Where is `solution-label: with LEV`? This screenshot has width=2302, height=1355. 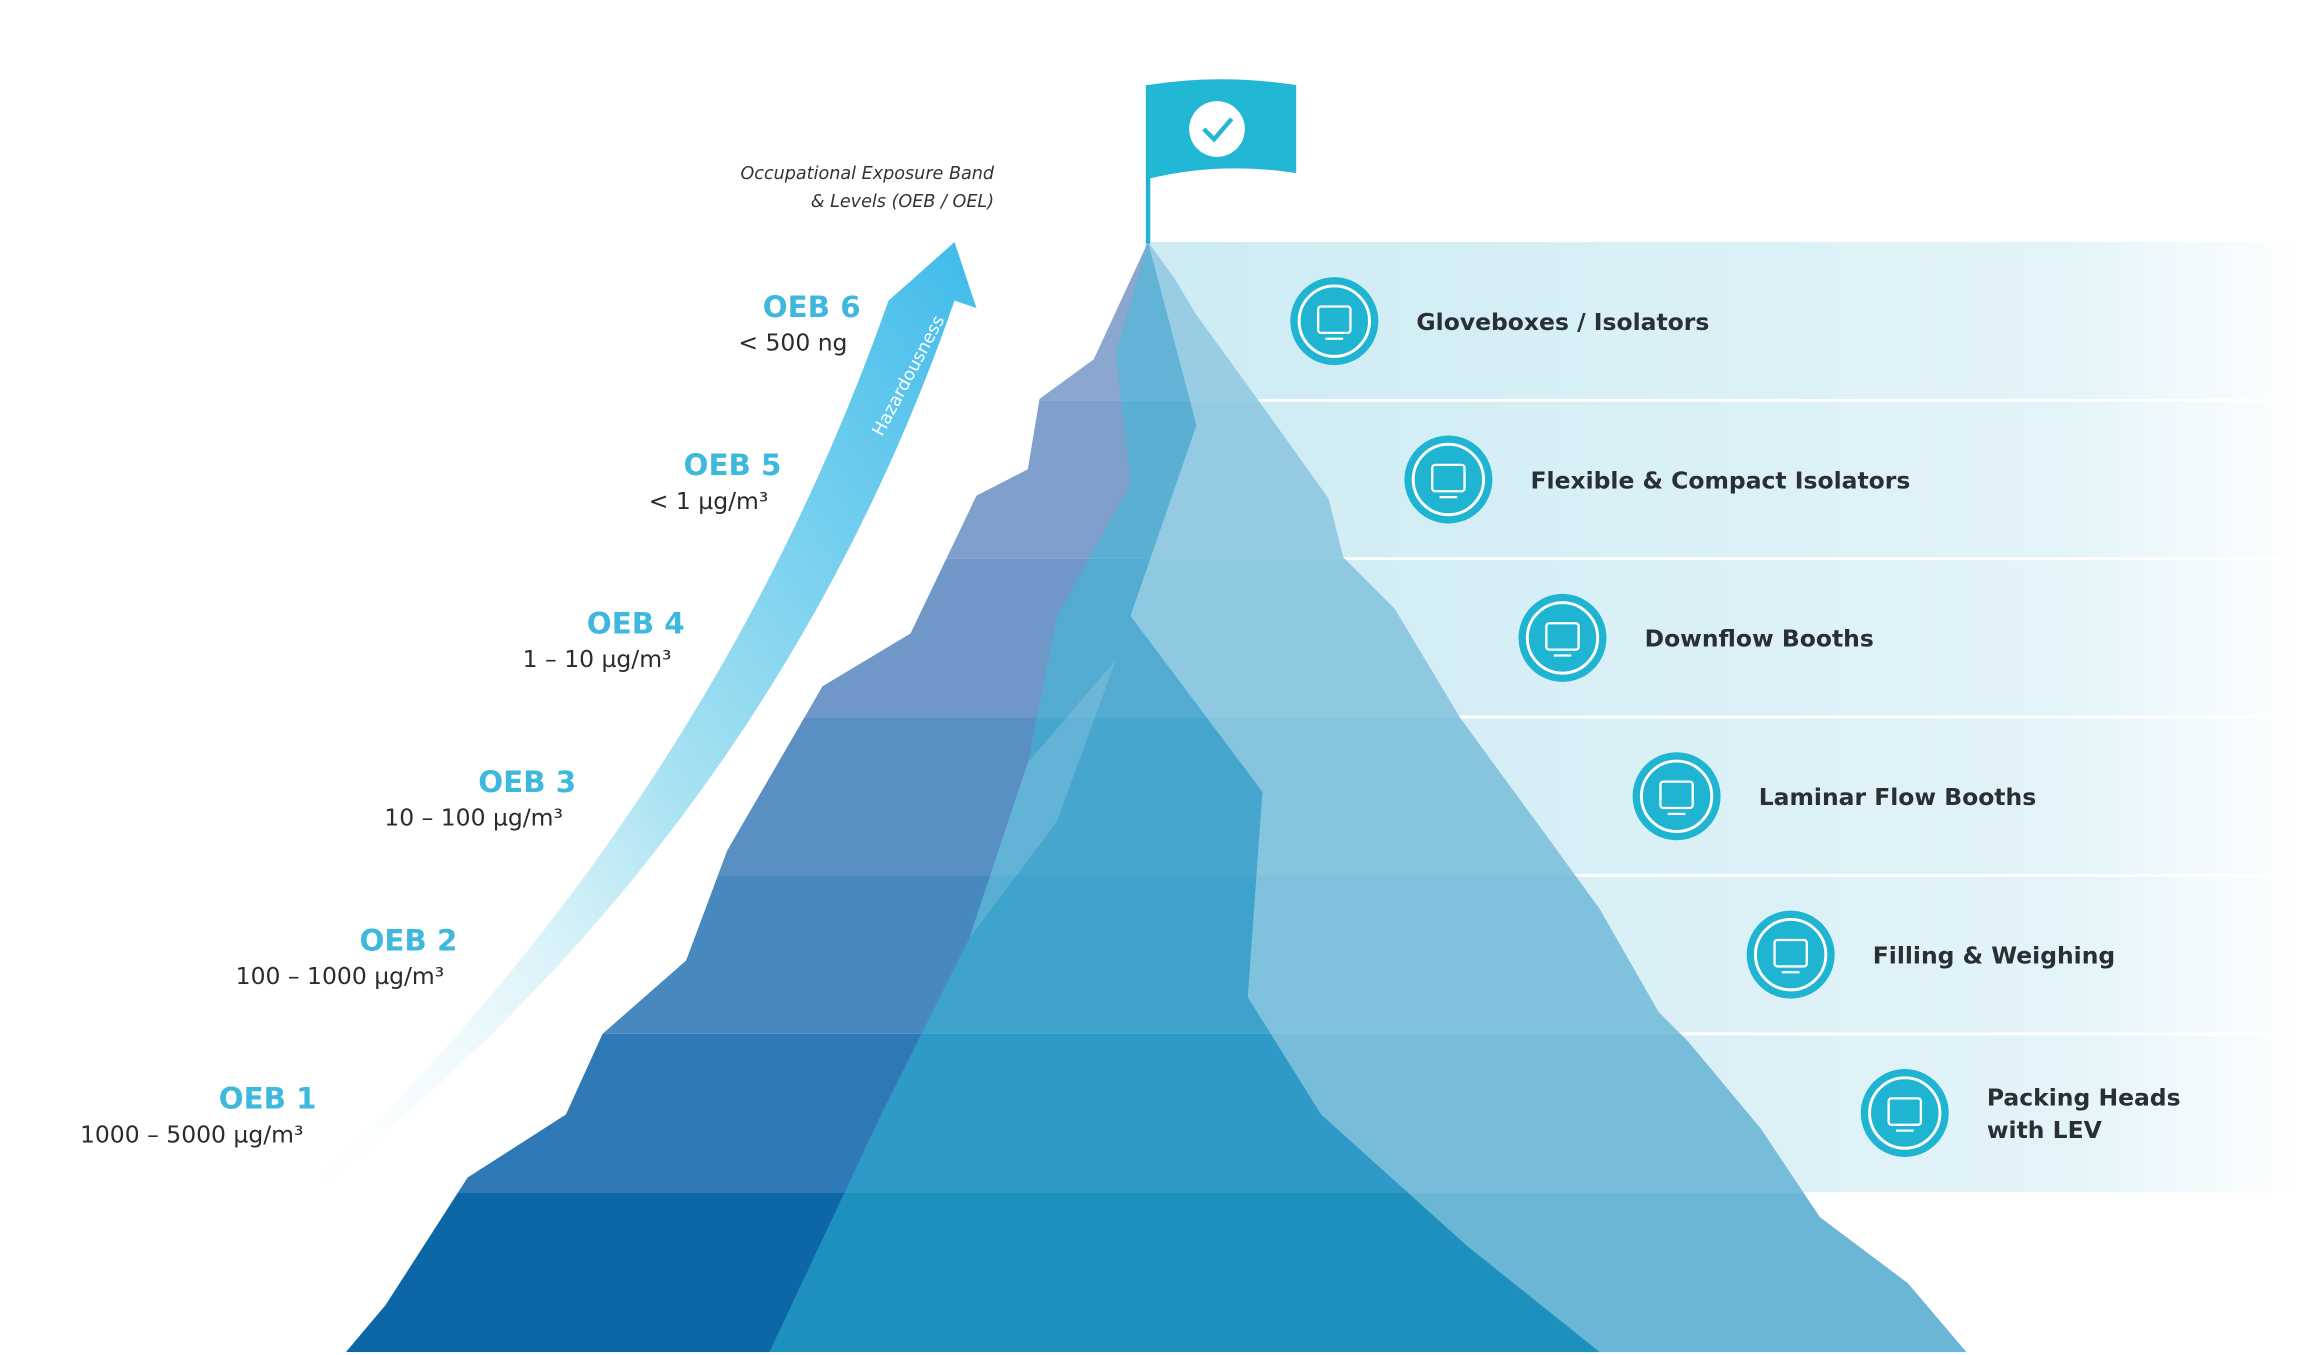
solution-label: with LEV is located at coordinates (2045, 1130).